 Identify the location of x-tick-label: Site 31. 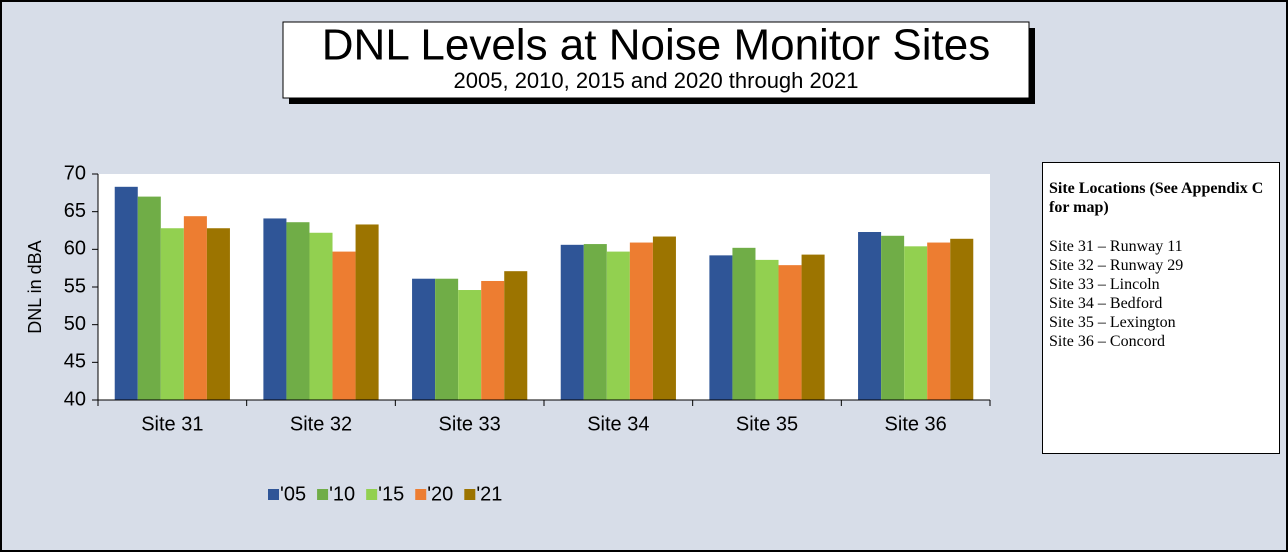
(172, 424).